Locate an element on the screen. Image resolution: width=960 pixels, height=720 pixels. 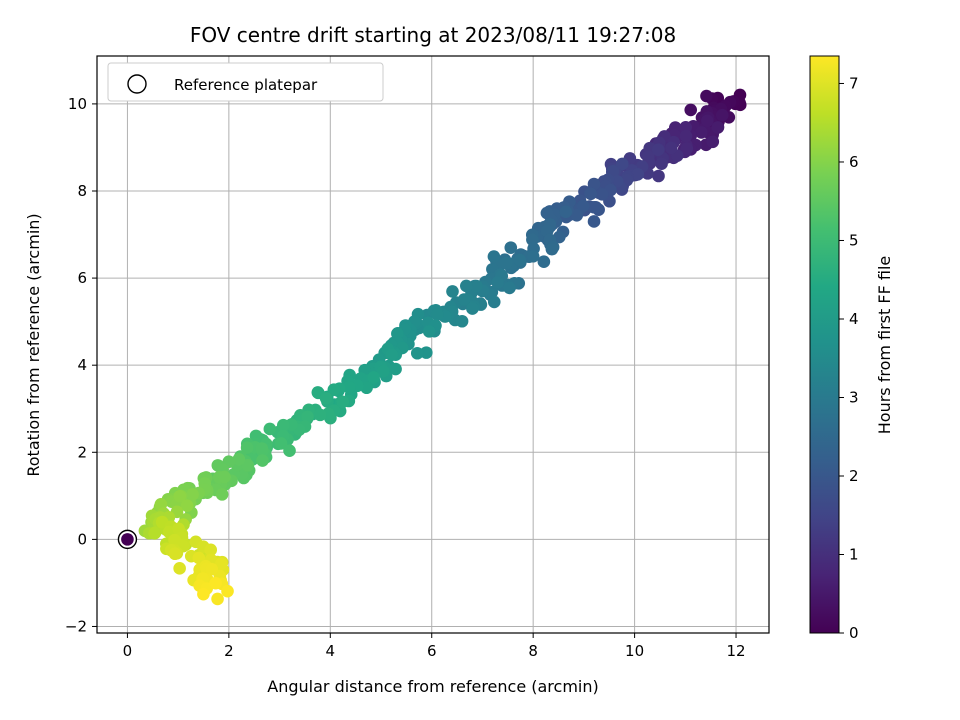
y-tick-label: 4 is located at coordinates (82, 365).